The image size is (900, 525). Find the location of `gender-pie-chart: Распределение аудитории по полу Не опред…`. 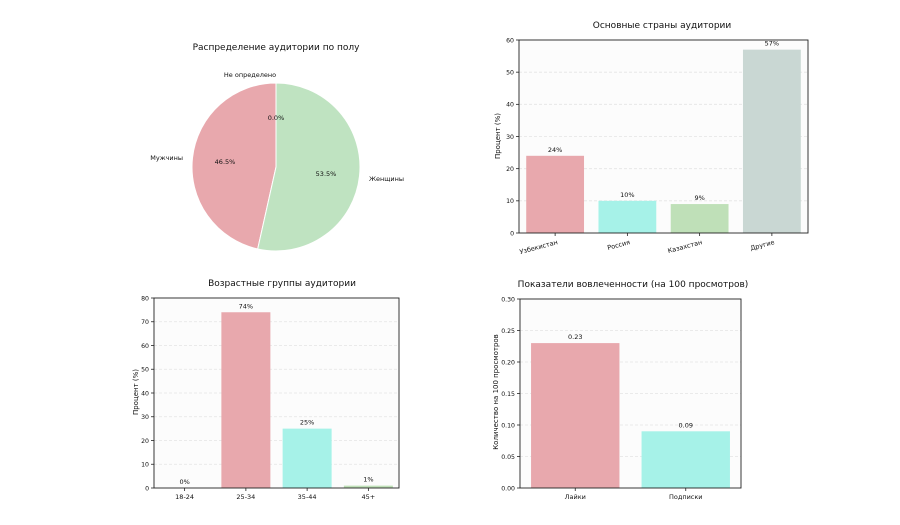

gender-pie-chart: Распределение аудитории по полу Не опред… is located at coordinates (277, 147).